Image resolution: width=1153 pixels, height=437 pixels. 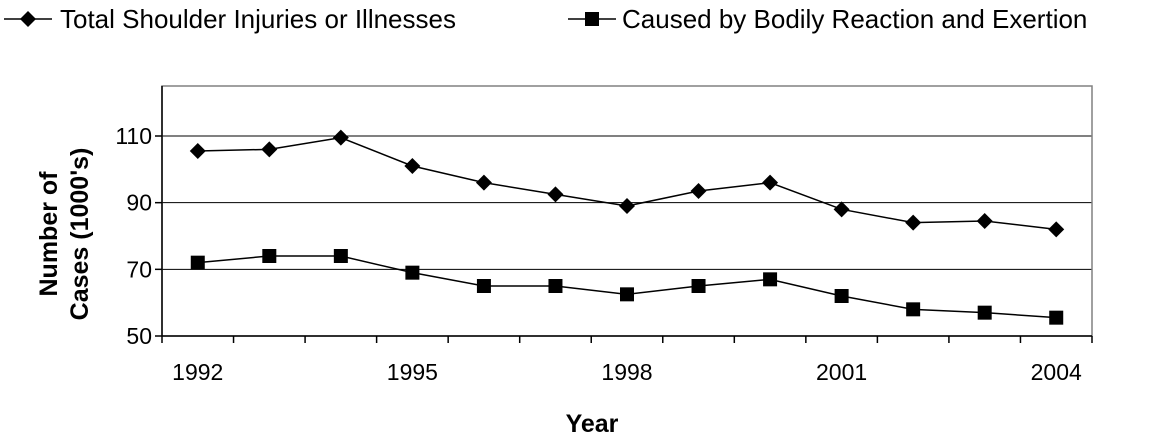 What do you see at coordinates (592, 19) in the screenshot?
I see `legend-marker-square` at bounding box center [592, 19].